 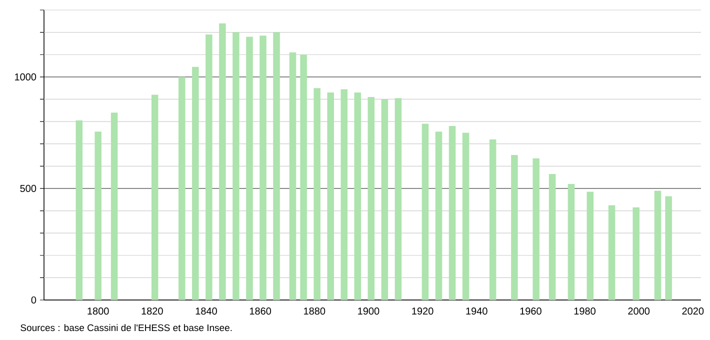 What do you see at coordinates (639, 311) in the screenshot?
I see `x-tick-label: 2000` at bounding box center [639, 311].